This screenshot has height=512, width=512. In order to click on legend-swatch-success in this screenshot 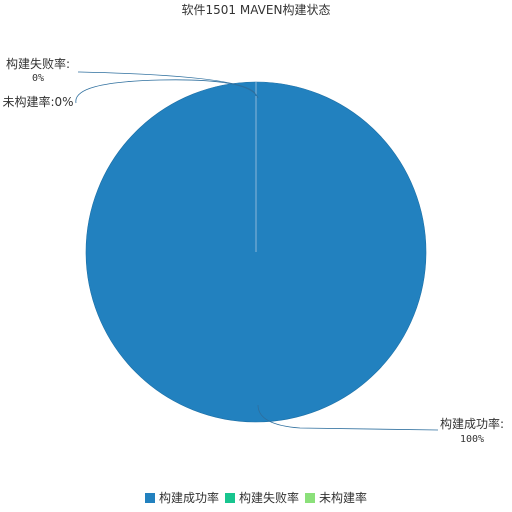, I will do `click(150, 498)`.